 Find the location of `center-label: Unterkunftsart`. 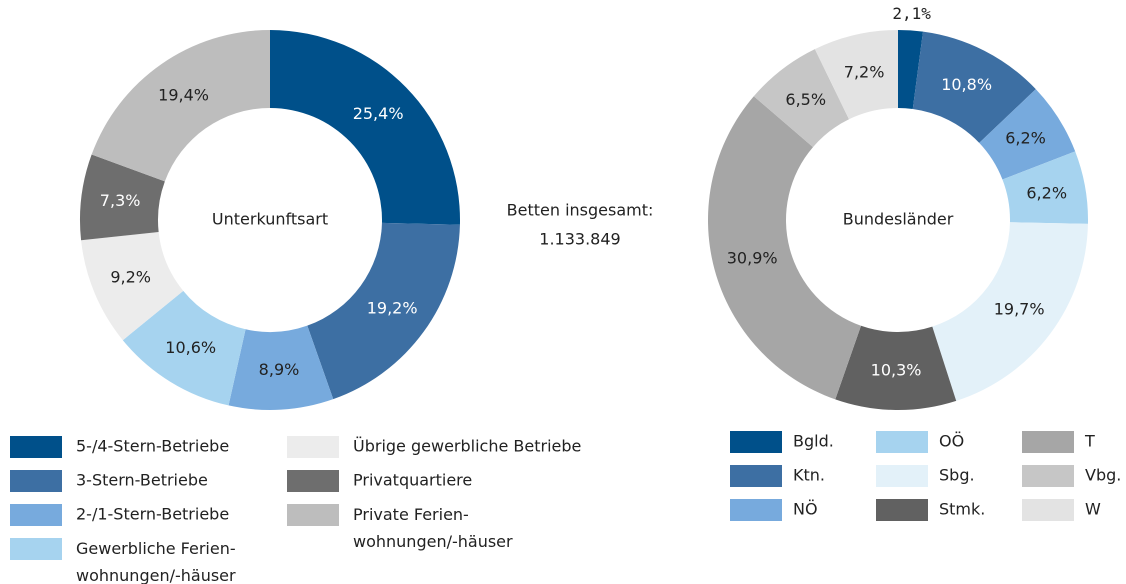

center-label: Unterkunftsart is located at coordinates (270, 219).